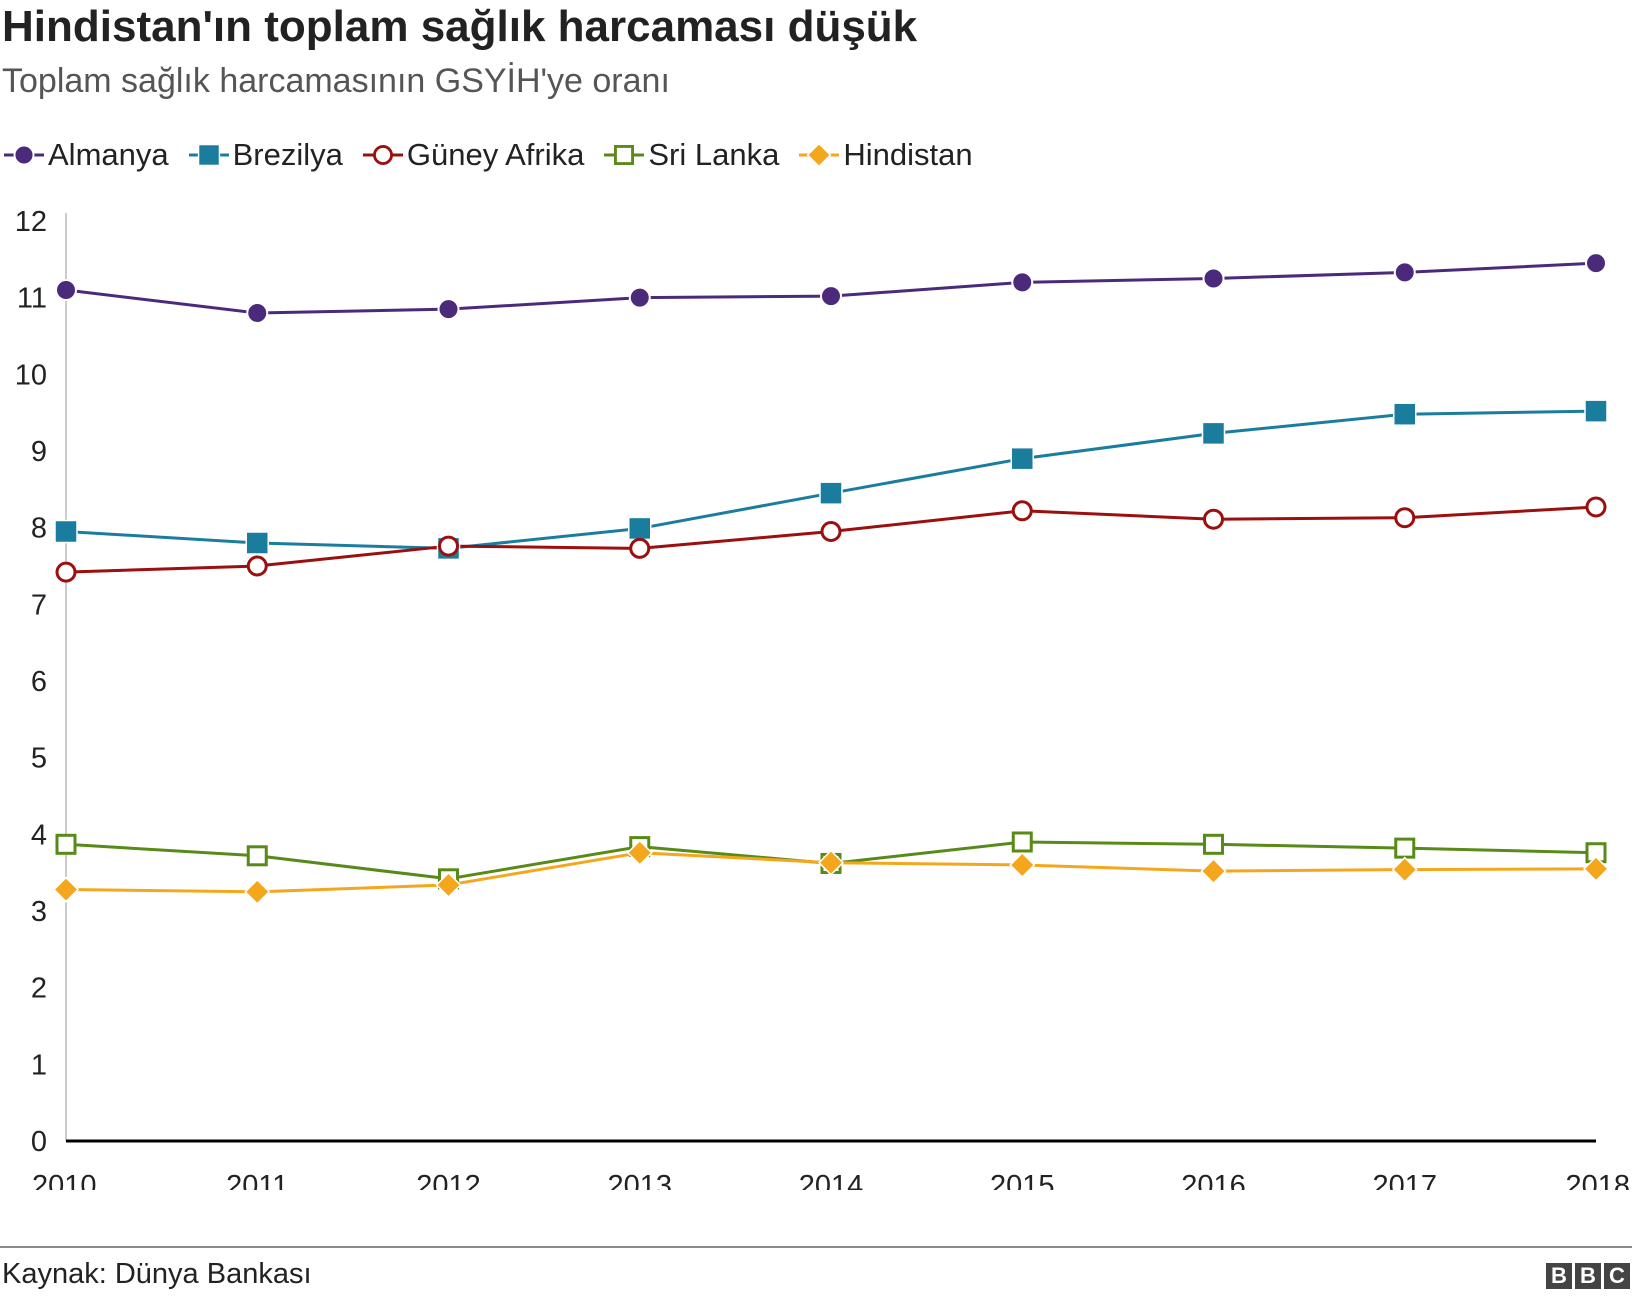 This screenshot has height=1302, width=1632. Describe the element at coordinates (39, 1142) in the screenshot. I see `y-tick-label: 0` at that location.